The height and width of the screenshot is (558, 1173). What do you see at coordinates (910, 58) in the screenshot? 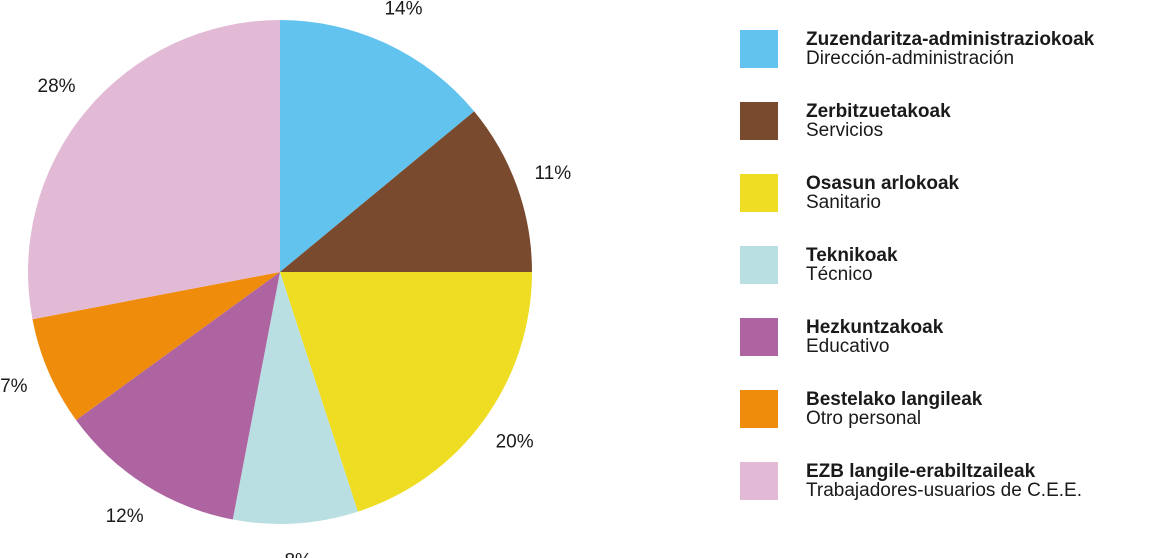
I see `legend-sublabel: Dirección-administración` at bounding box center [910, 58].